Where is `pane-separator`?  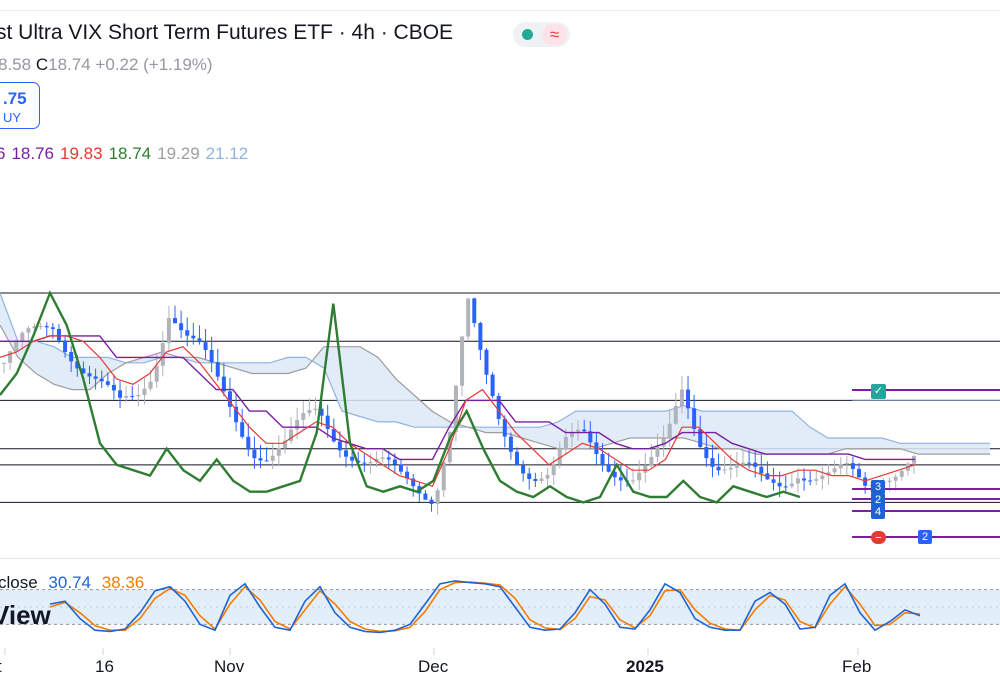 pane-separator is located at coordinates (500, 558).